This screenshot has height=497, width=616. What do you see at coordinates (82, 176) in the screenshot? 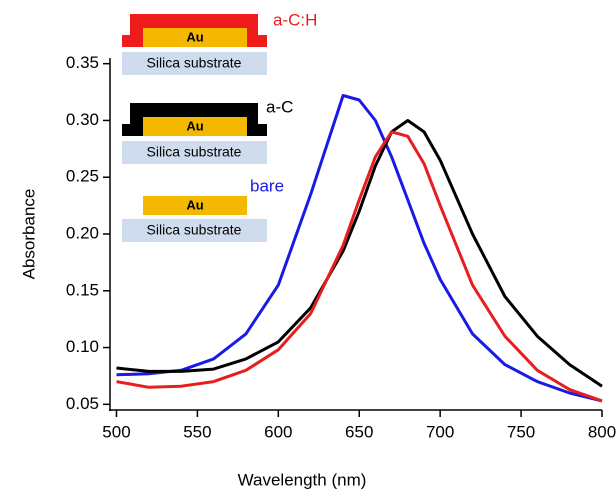
I see `y-tick-label: 0.25` at bounding box center [82, 176].